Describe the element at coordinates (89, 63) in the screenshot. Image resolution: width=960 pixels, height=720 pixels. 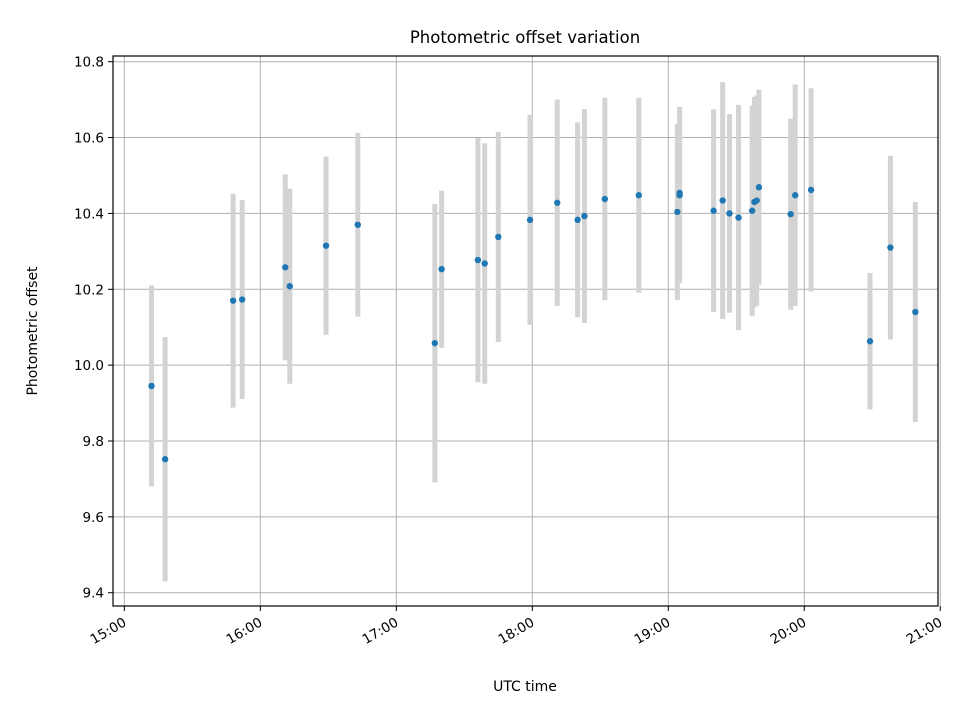
I see `y-tick-label: 10.8` at that location.